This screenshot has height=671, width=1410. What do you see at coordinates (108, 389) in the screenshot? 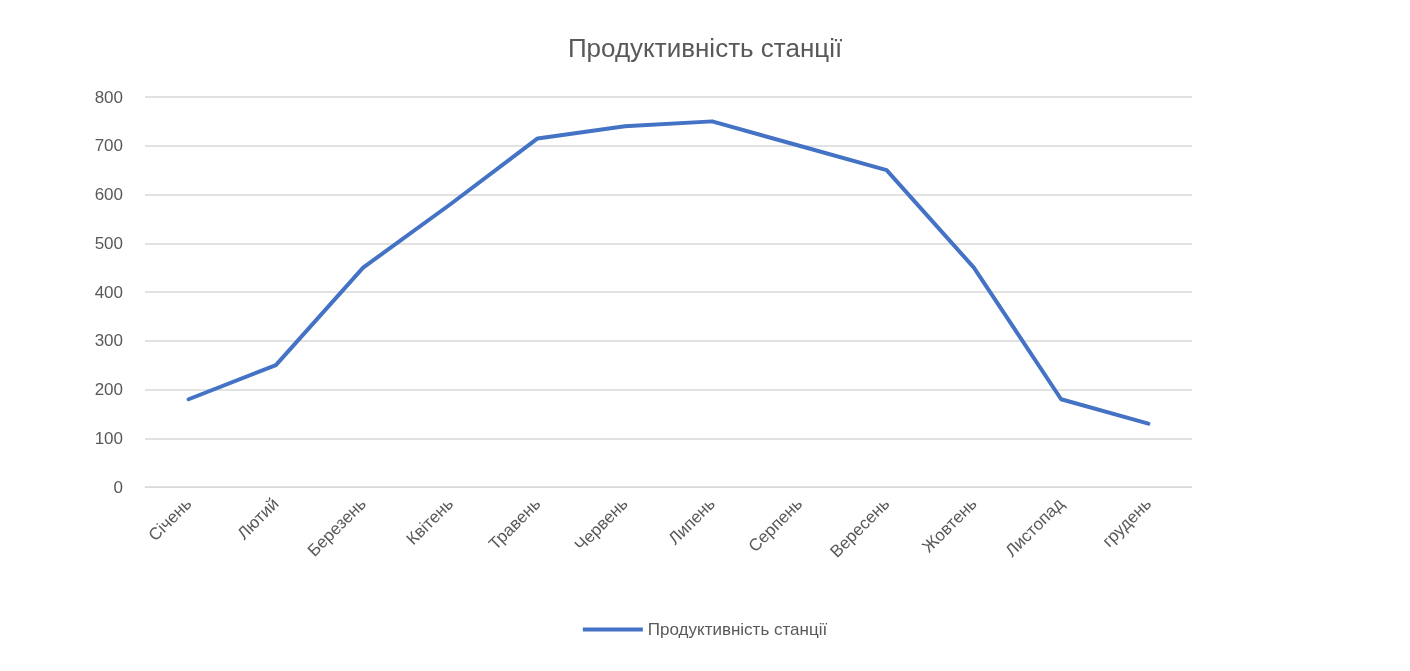
I see `y-tick-label: 200` at bounding box center [108, 389].